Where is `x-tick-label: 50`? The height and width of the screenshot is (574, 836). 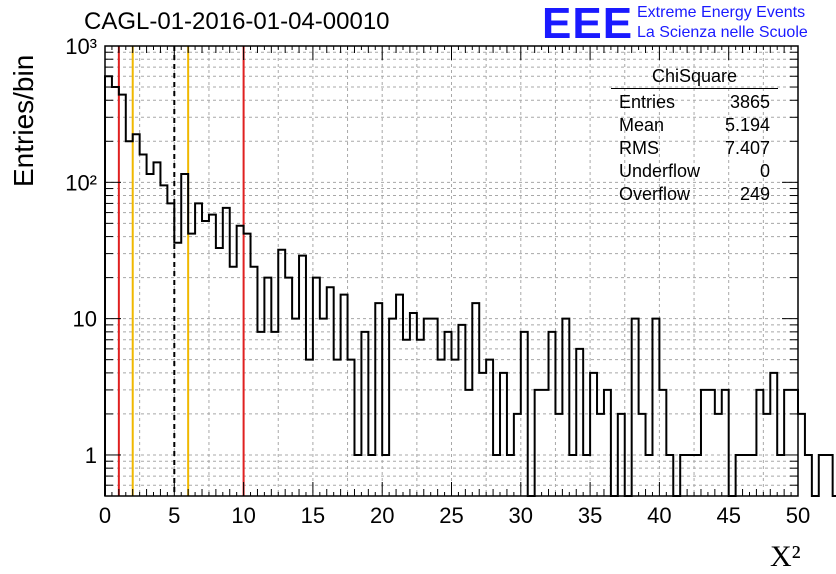
x-tick-label: 50 is located at coordinates (798, 515).